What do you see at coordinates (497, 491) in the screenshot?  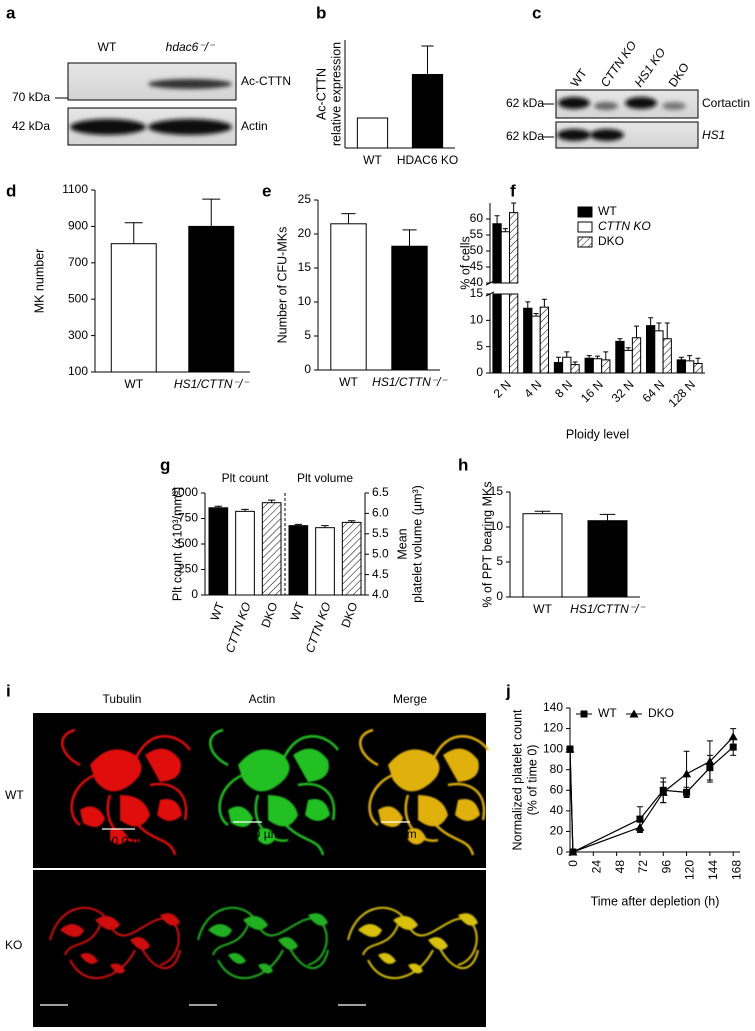 I see `y-tick-label: 15` at bounding box center [497, 491].